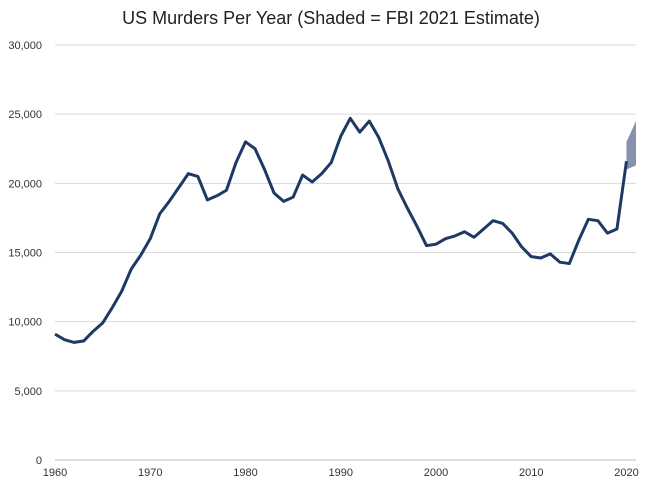 The height and width of the screenshot is (493, 662). I want to click on y-axis-tick-labels: 0 5,000 10,000 15,000 20,000 25,000 30,000, so click(25, 253).